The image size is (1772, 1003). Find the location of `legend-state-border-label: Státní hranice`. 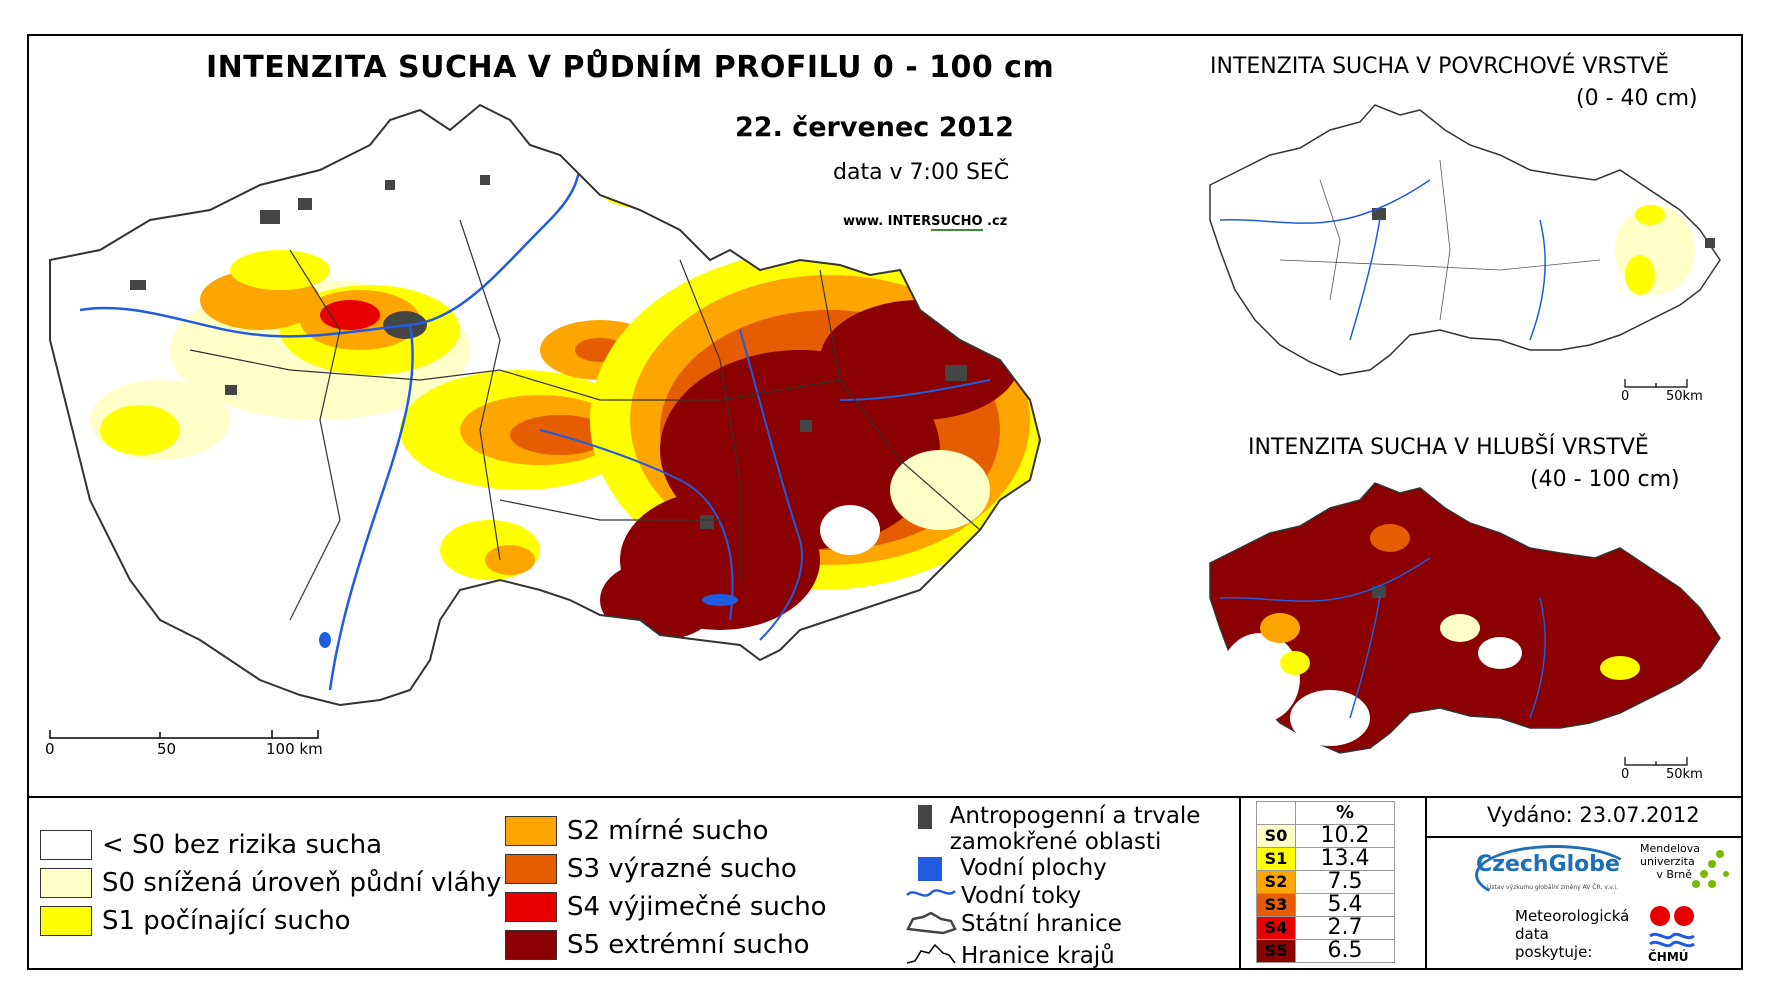

legend-state-border-label: Státní hranice is located at coordinates (1041, 924).